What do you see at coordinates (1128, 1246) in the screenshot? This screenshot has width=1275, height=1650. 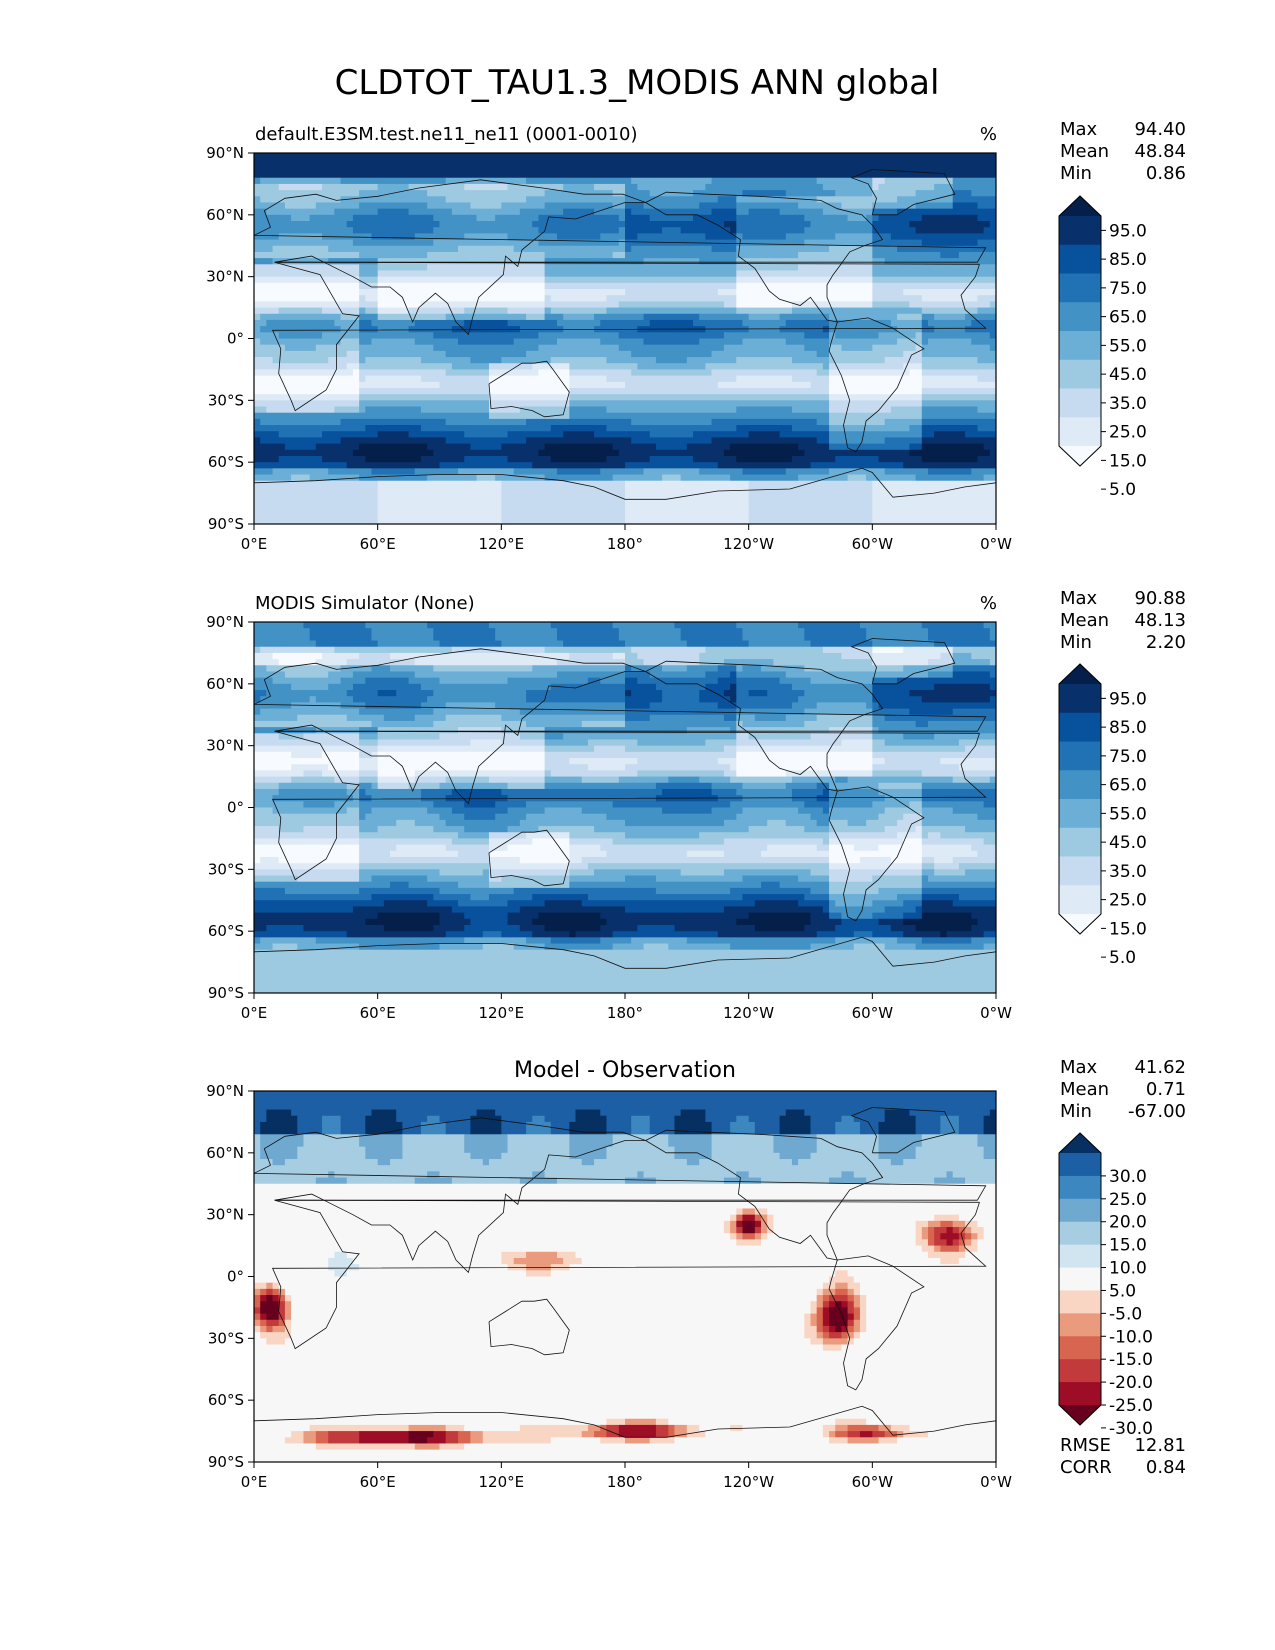 I see `colorbar-tick-label: 15.0` at bounding box center [1128, 1246].